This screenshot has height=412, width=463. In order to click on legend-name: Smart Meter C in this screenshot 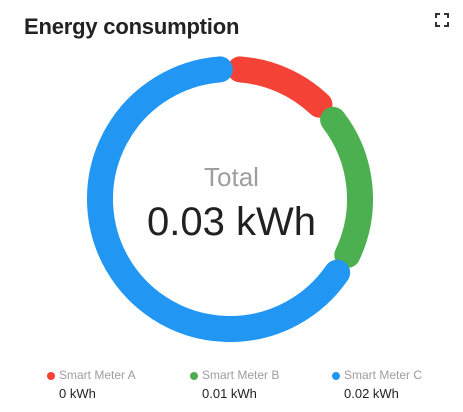, I will do `click(383, 375)`.